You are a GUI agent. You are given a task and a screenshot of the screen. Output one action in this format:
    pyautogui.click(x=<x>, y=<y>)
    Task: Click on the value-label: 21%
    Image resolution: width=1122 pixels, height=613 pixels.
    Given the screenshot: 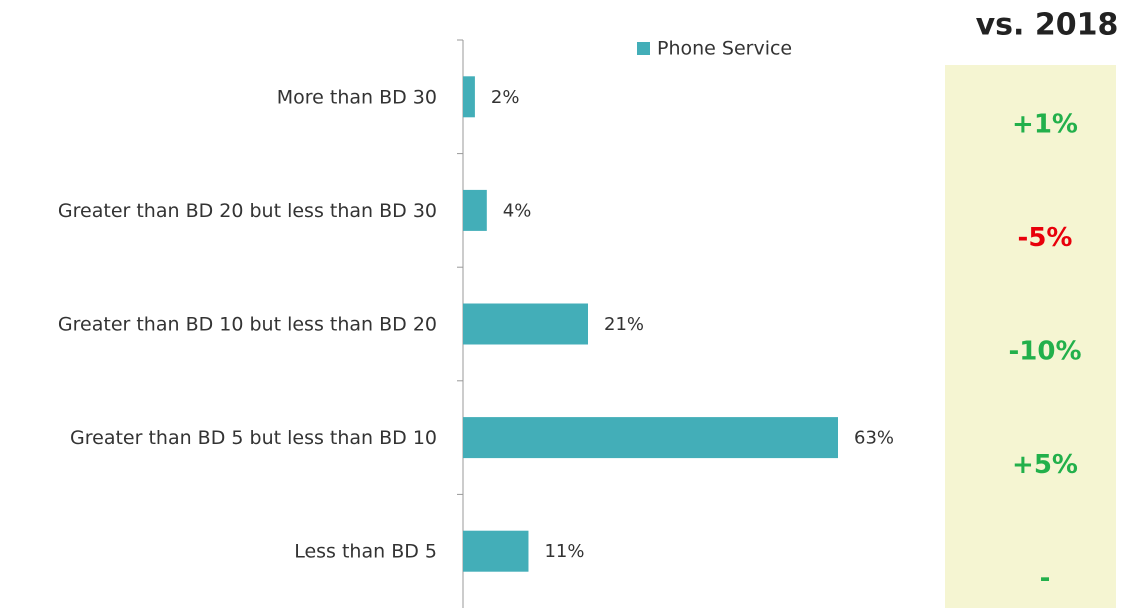 What is the action you would take?
    pyautogui.click(x=624, y=324)
    